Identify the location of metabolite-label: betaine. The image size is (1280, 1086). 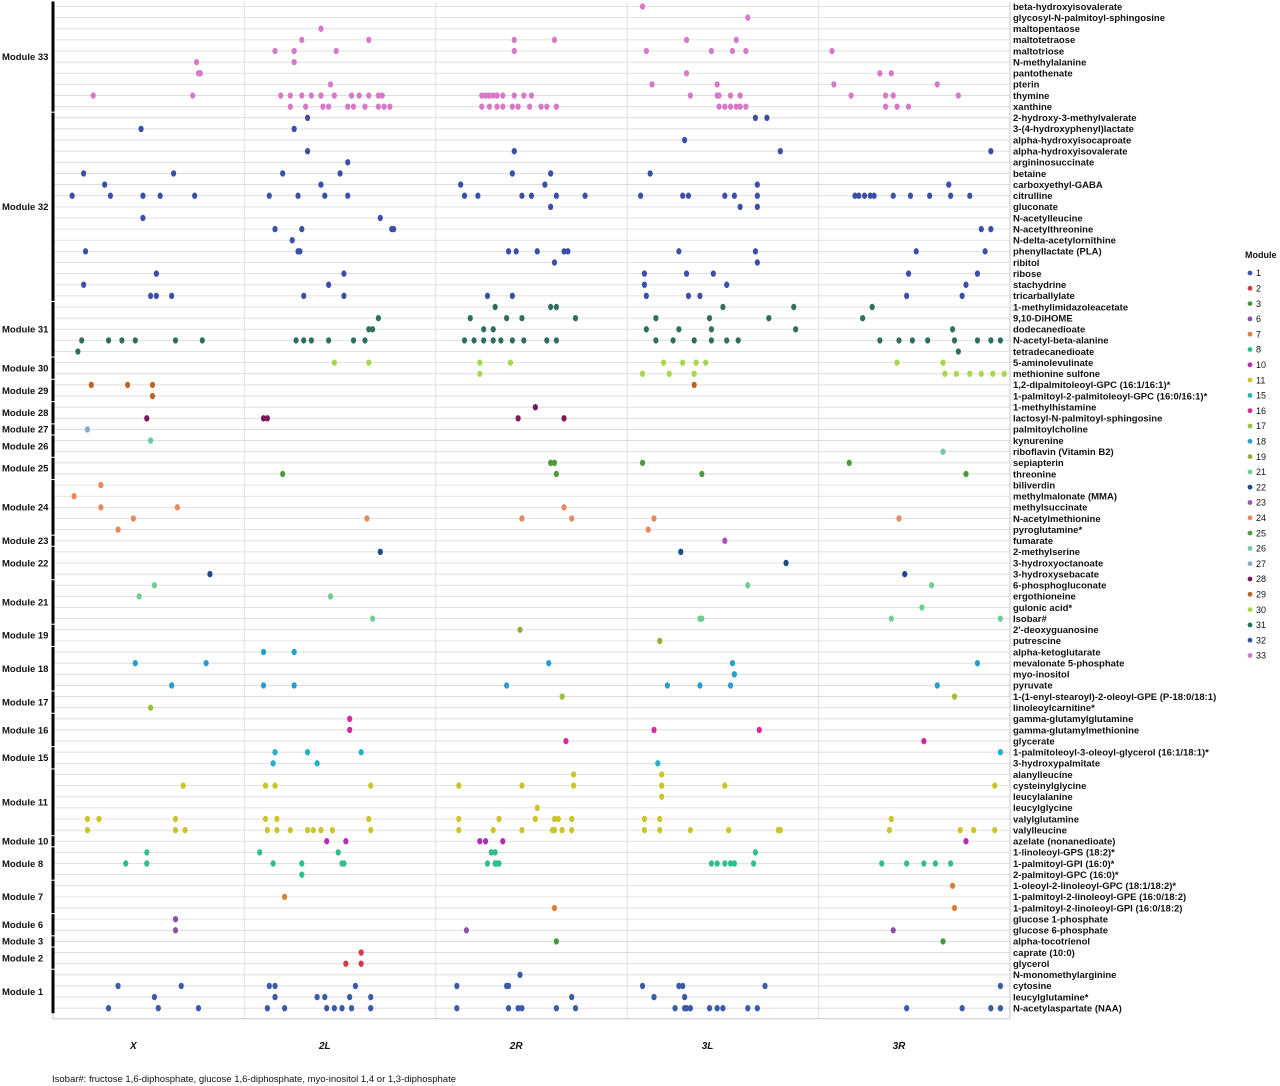
(1029, 174).